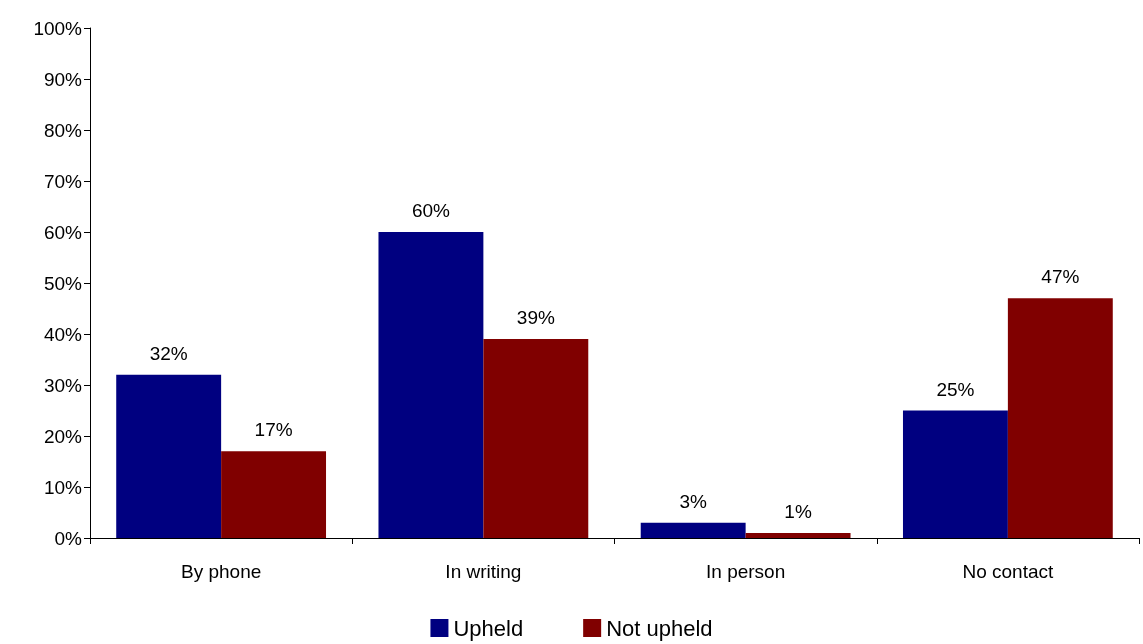  What do you see at coordinates (63, 334) in the screenshot?
I see `y-tick-label: 40%` at bounding box center [63, 334].